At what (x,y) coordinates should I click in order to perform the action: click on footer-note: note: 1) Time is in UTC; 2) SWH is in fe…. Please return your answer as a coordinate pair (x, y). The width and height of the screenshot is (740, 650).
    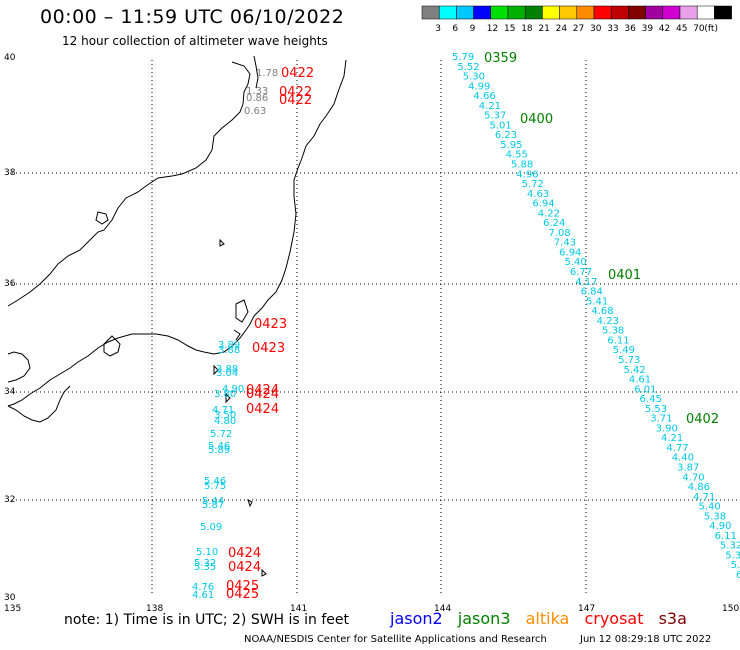
    Looking at the image, I should click on (207, 620).